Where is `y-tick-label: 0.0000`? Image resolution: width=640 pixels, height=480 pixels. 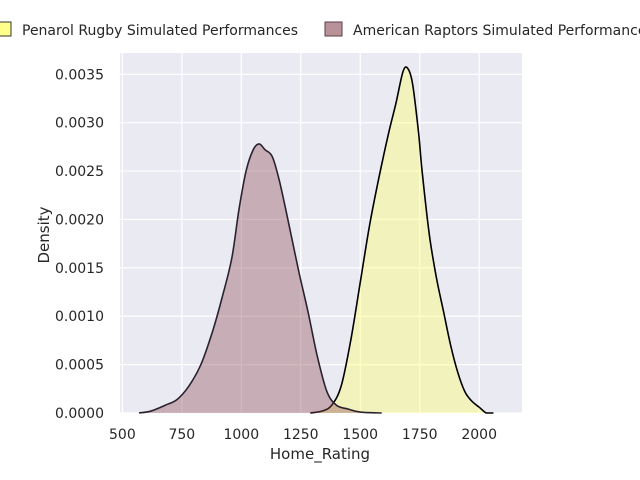 y-tick-label: 0.0000 is located at coordinates (79, 414).